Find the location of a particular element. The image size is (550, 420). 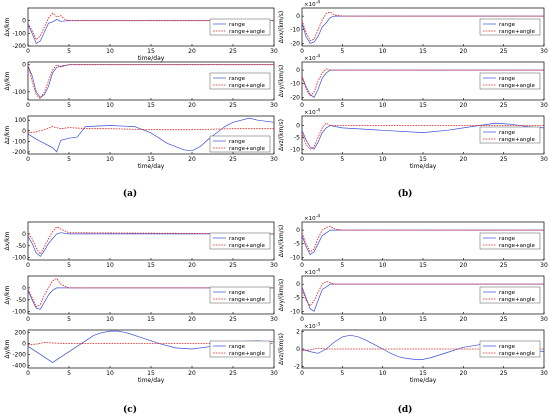

y-axis-label: Δy/km is located at coordinates (7, 294).